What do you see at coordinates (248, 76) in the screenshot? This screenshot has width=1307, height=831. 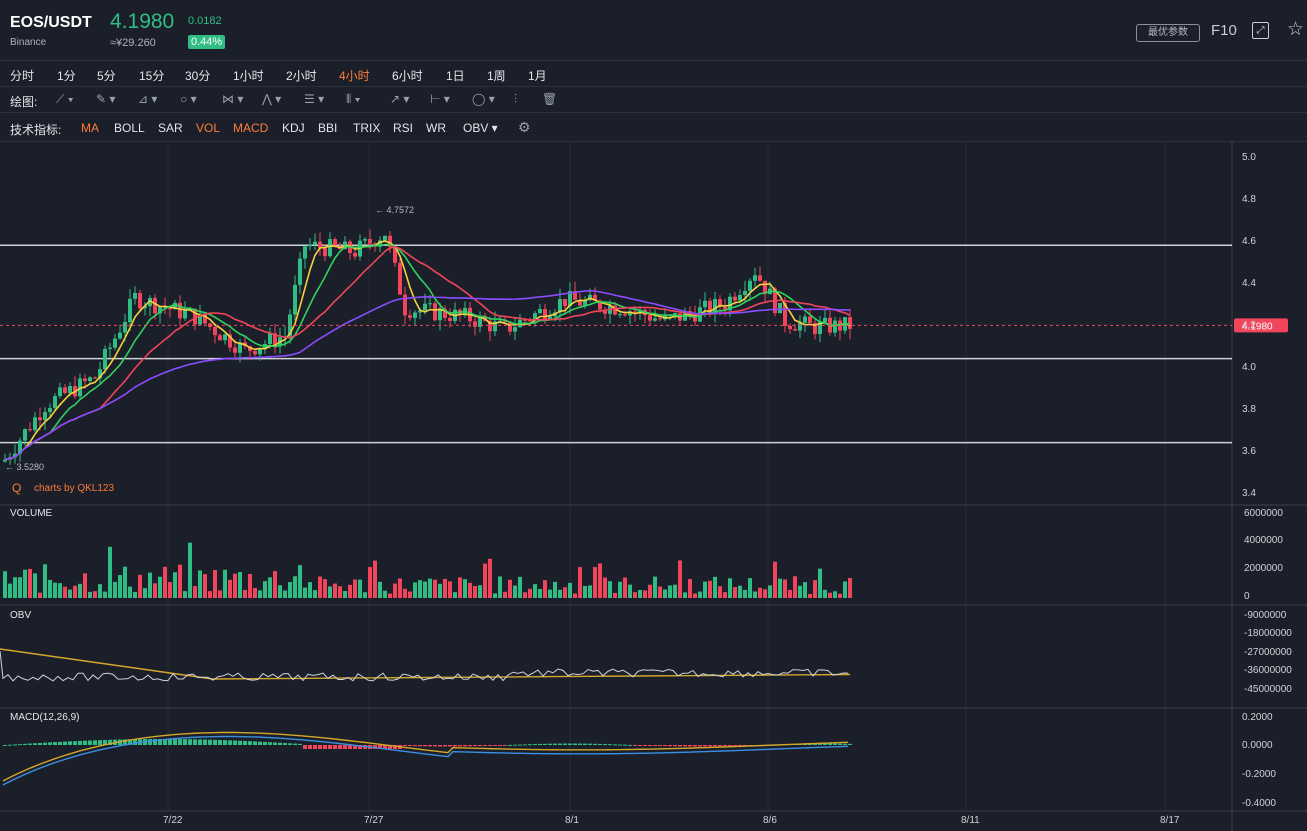 I see `timeframe-tab: 1小时` at bounding box center [248, 76].